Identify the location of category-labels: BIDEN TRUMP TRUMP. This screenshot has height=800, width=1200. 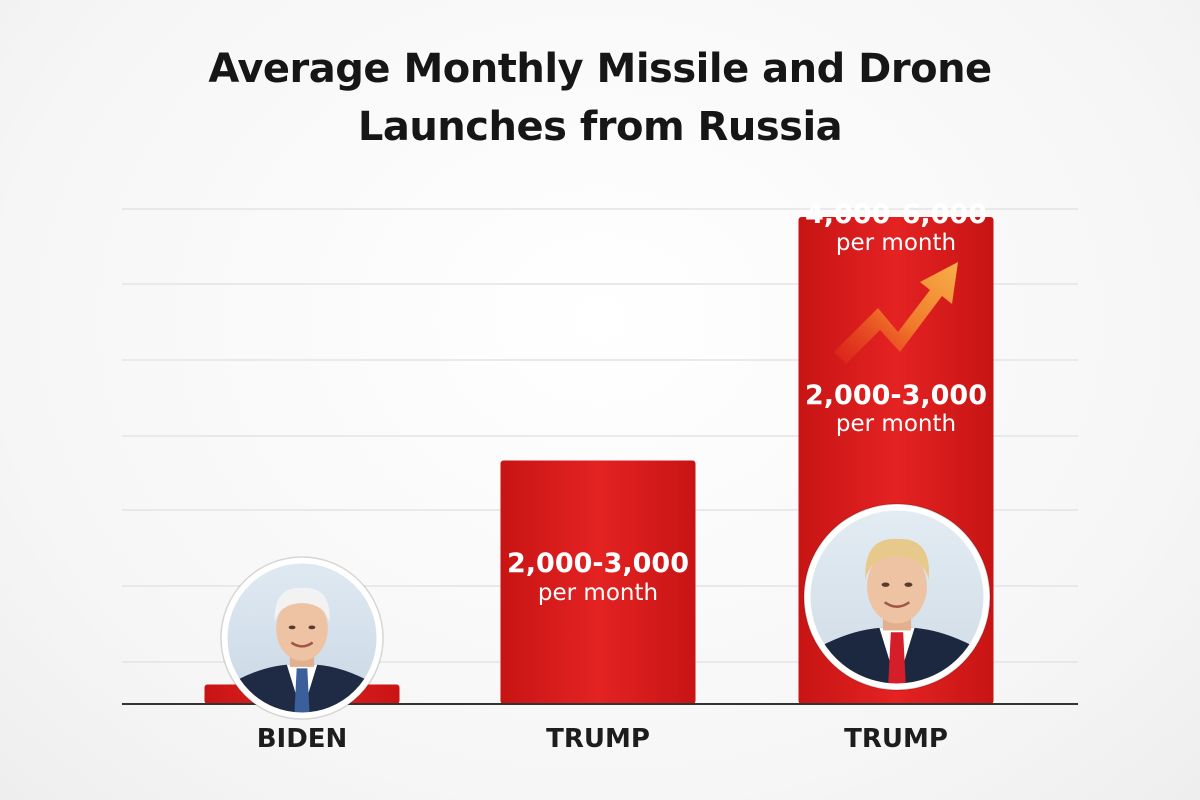
(602, 739).